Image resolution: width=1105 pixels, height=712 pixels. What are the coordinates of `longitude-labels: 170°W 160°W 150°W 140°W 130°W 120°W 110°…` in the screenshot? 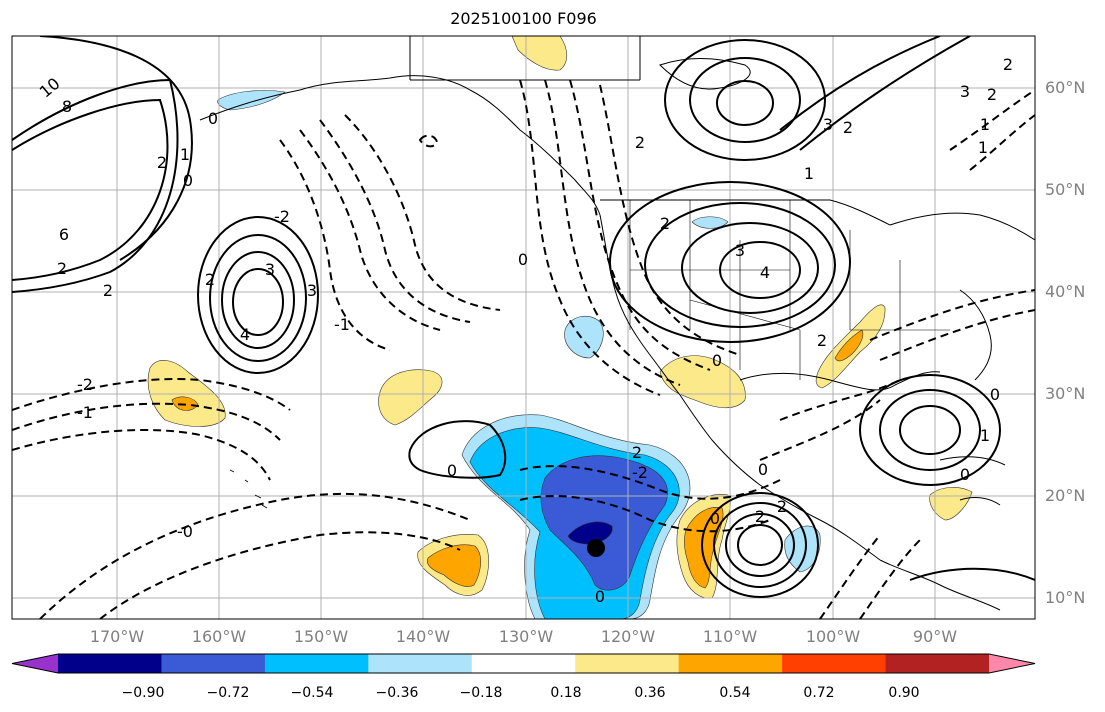 It's located at (523, 636).